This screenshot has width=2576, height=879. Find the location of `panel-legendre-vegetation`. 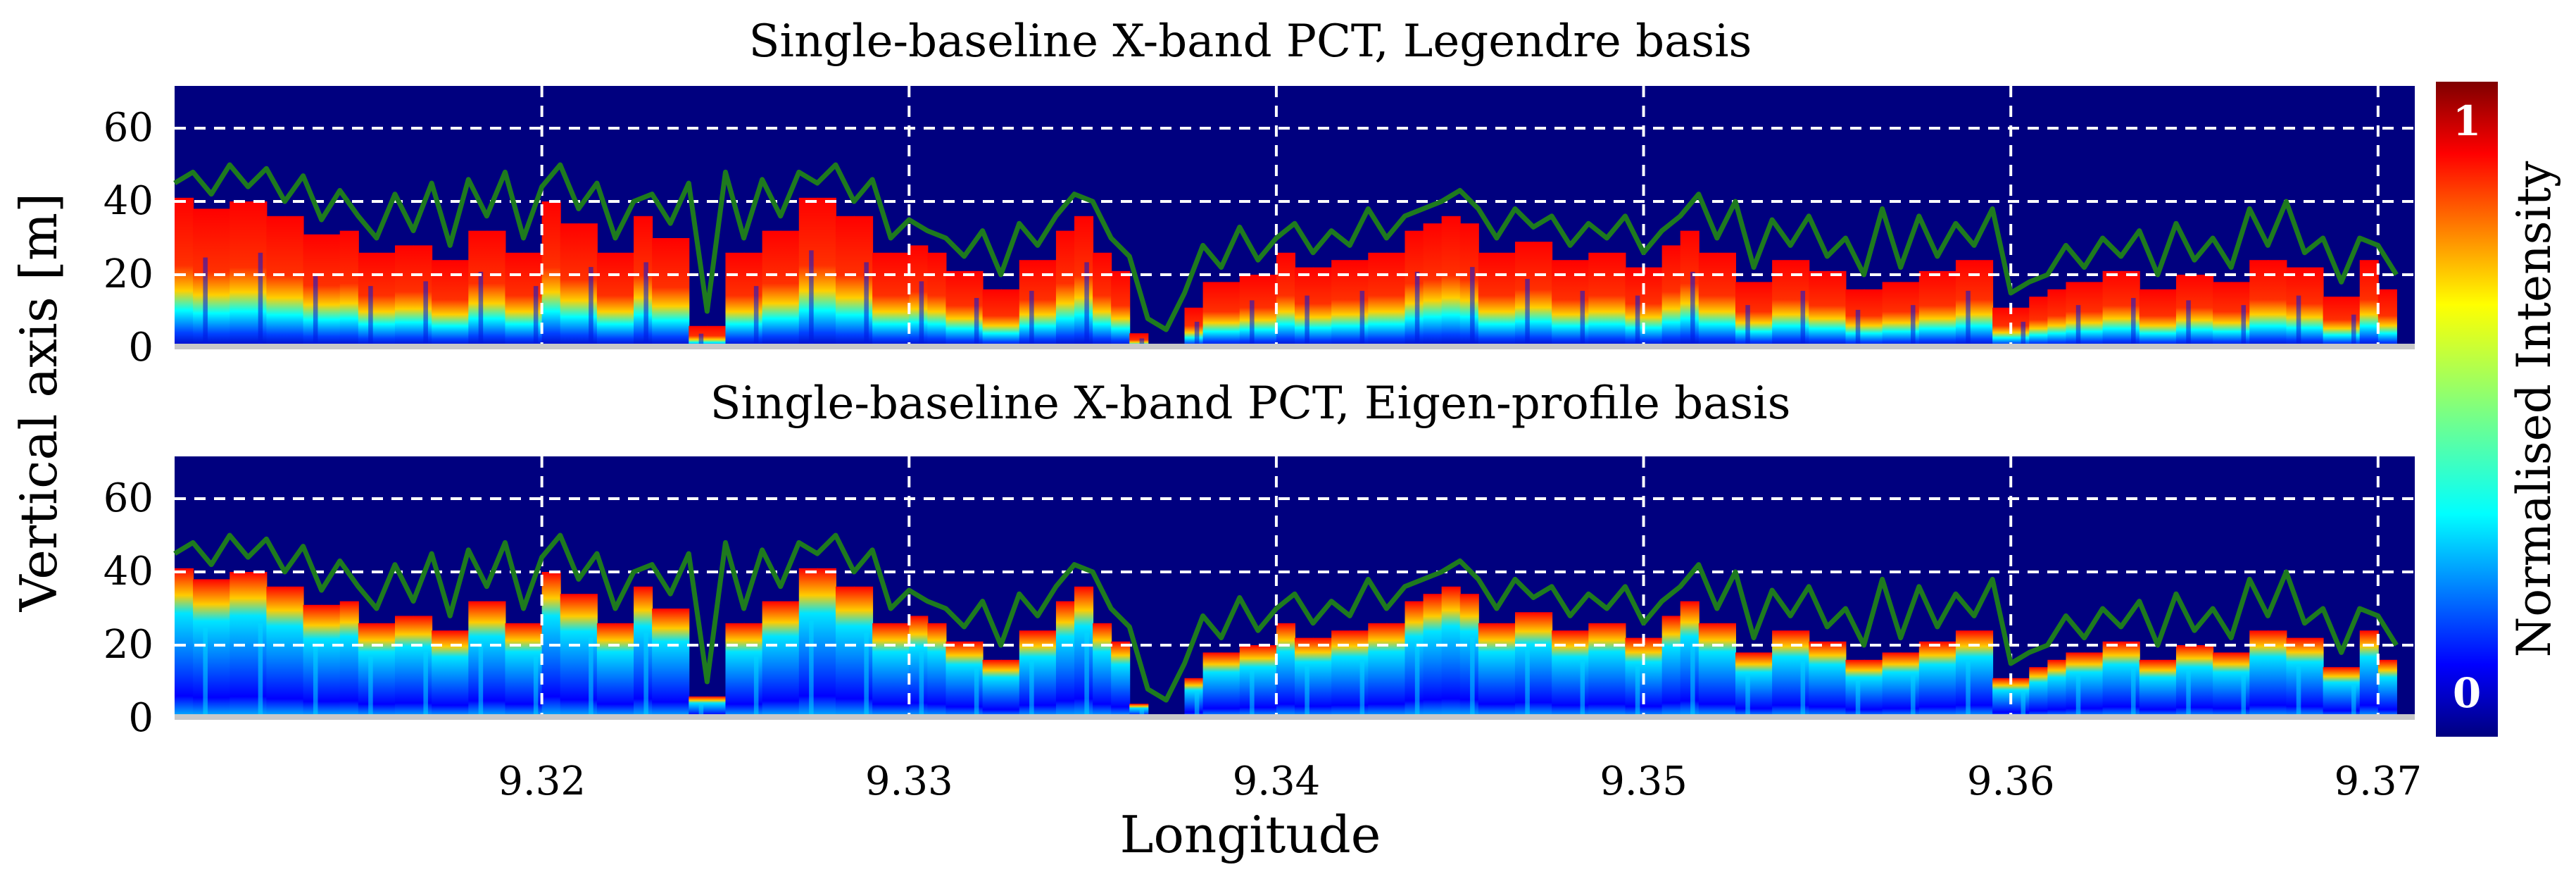

panel-legendre-vegetation is located at coordinates (1286, 273).